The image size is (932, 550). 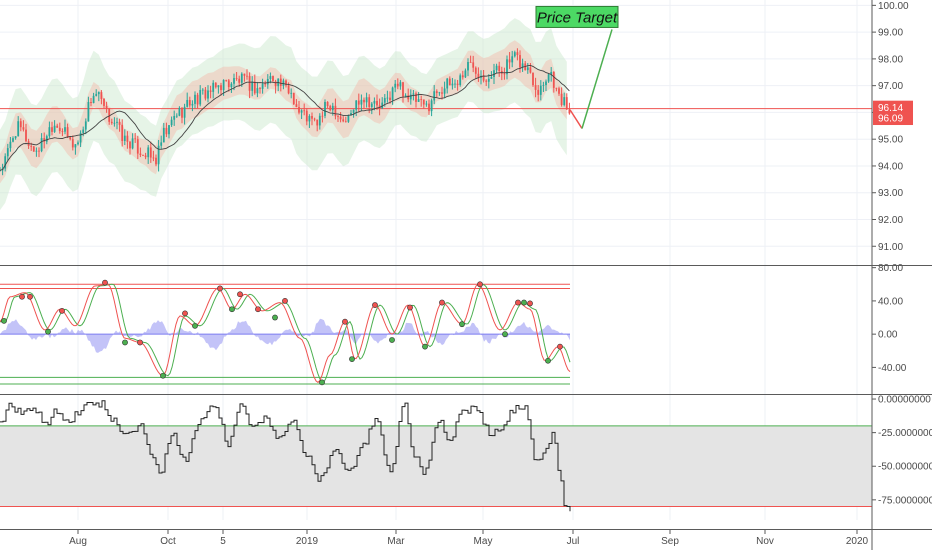 What do you see at coordinates (890, 166) in the screenshot?
I see `price-axis-label: 94.00` at bounding box center [890, 166].